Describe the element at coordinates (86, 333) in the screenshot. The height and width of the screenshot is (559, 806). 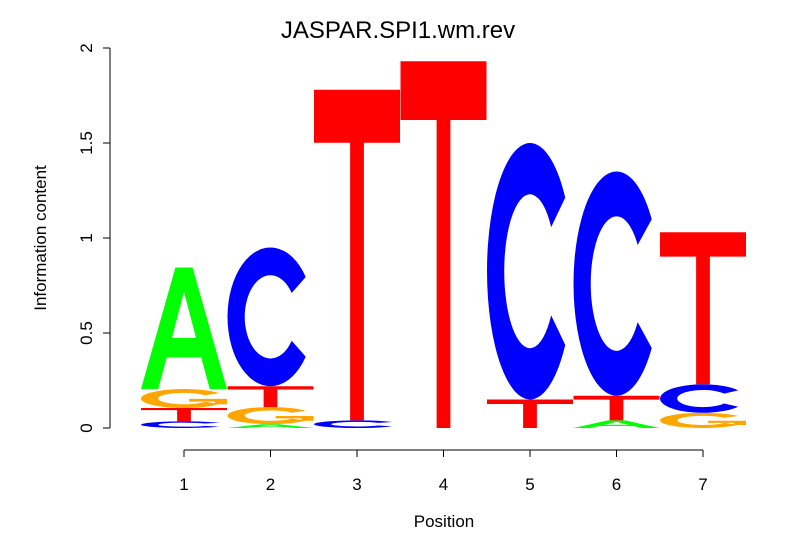
I see `y-tick-label: 0.5` at that location.